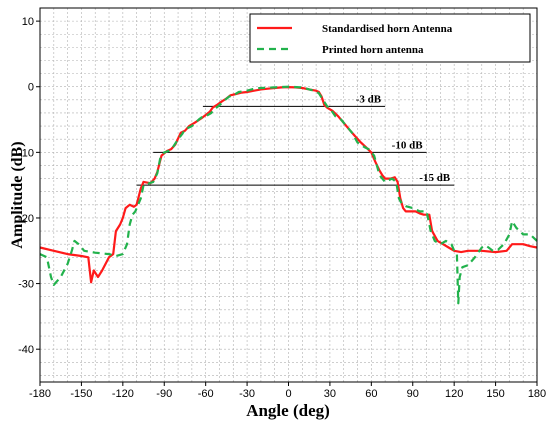 This screenshot has height=424, width=550. I want to click on y-tick-label: 10, so click(28, 22).